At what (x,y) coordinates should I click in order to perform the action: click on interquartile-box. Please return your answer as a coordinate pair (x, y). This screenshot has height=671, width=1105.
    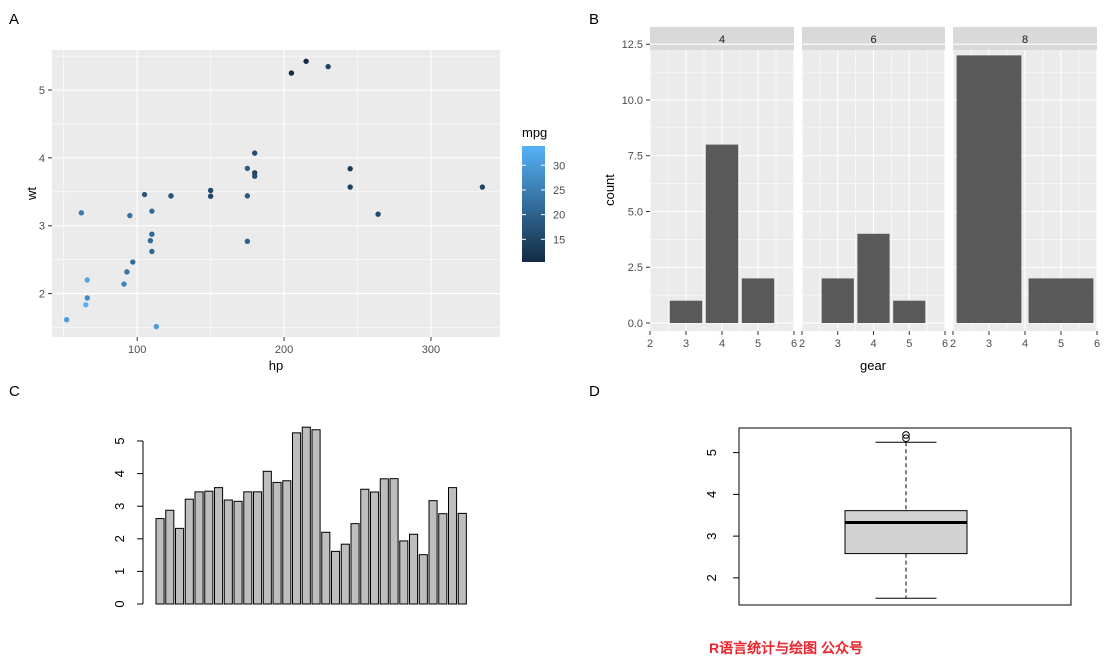
    Looking at the image, I should click on (906, 532).